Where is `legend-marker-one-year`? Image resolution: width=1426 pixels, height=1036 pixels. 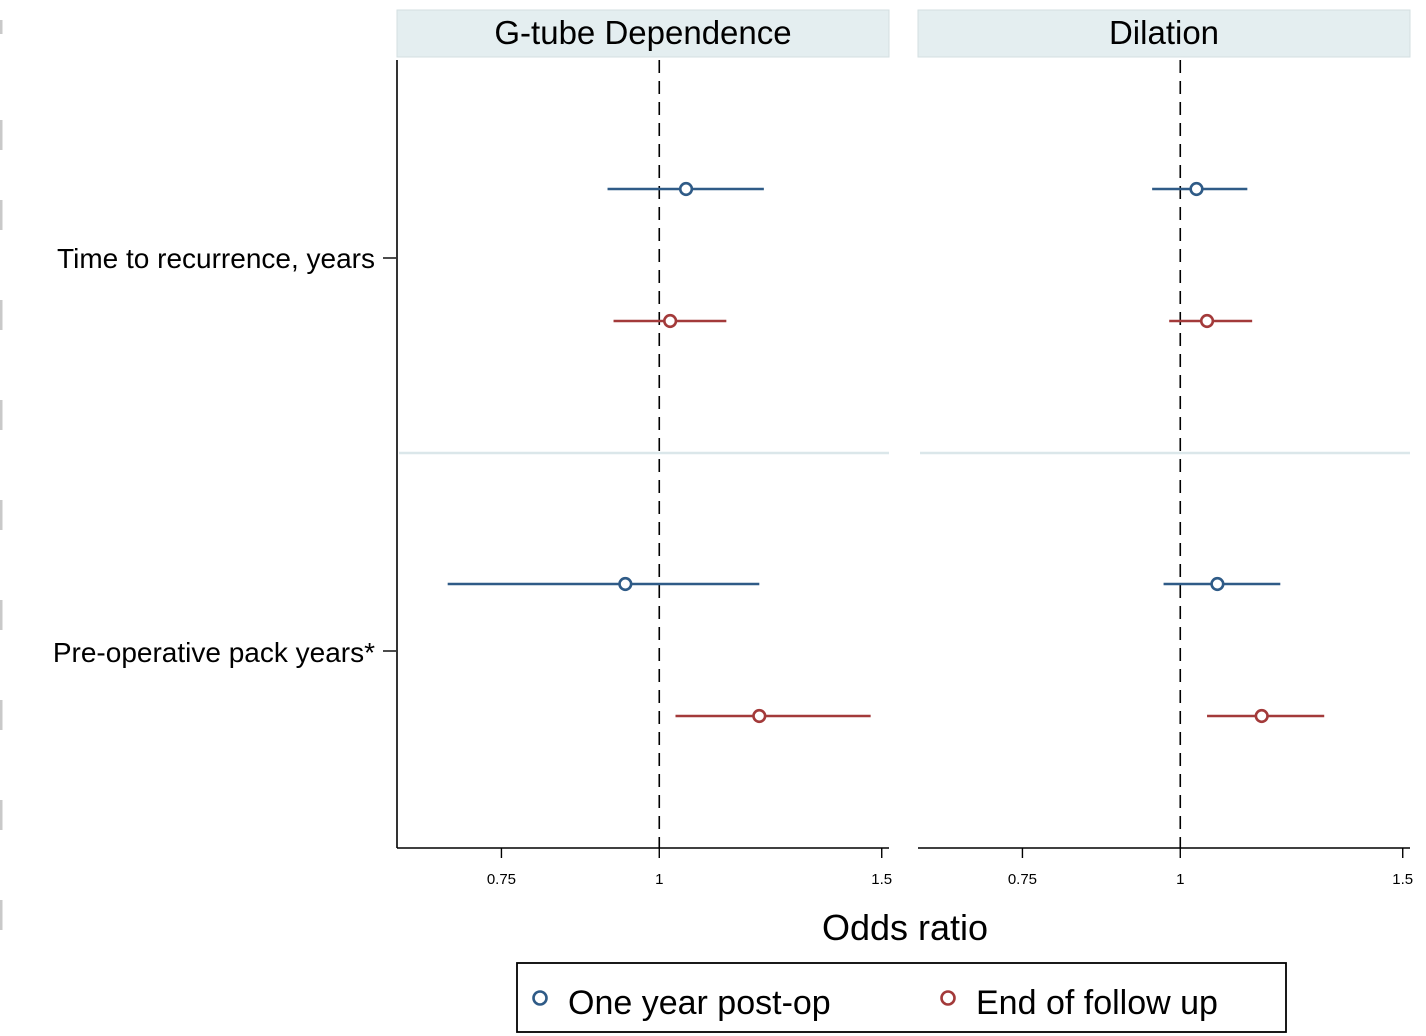
legend-marker-one-year is located at coordinates (540, 998).